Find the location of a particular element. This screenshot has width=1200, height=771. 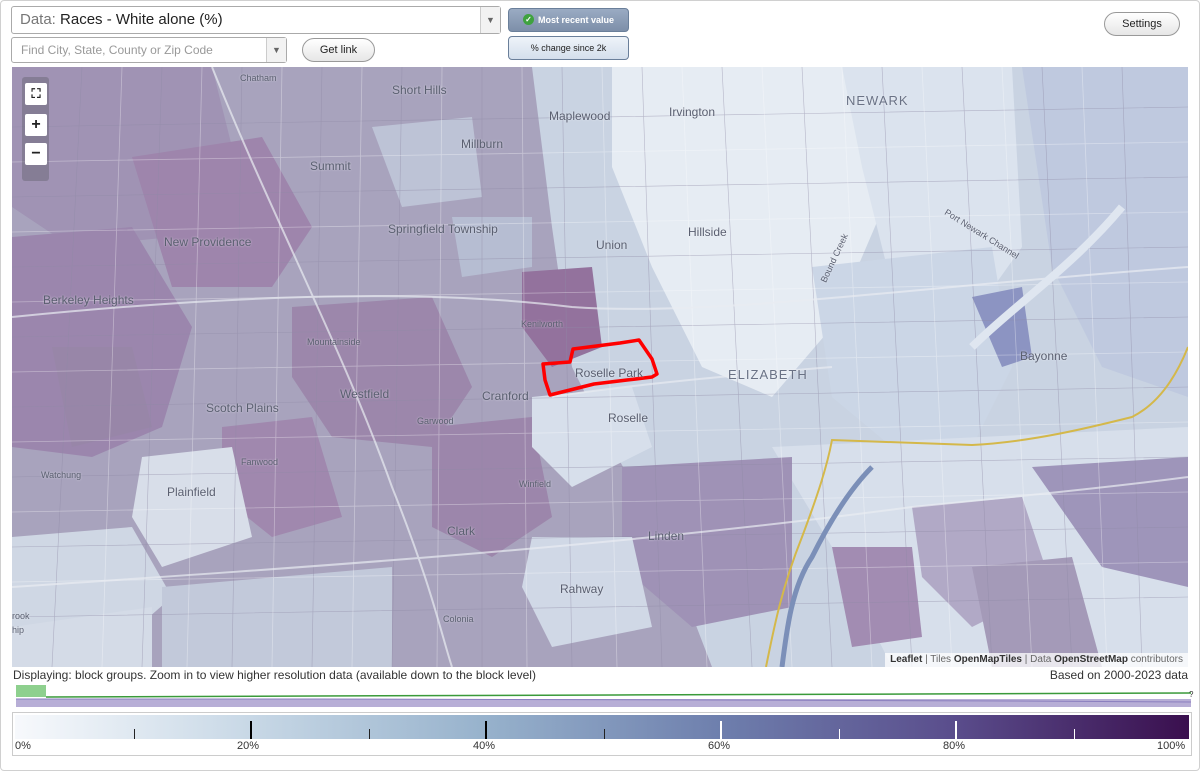

label-clark: Clark is located at coordinates (461, 531).